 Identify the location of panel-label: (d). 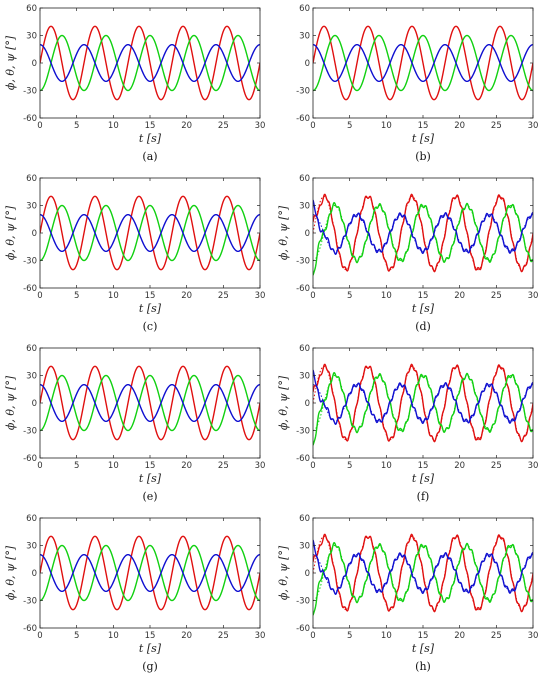
(423, 326).